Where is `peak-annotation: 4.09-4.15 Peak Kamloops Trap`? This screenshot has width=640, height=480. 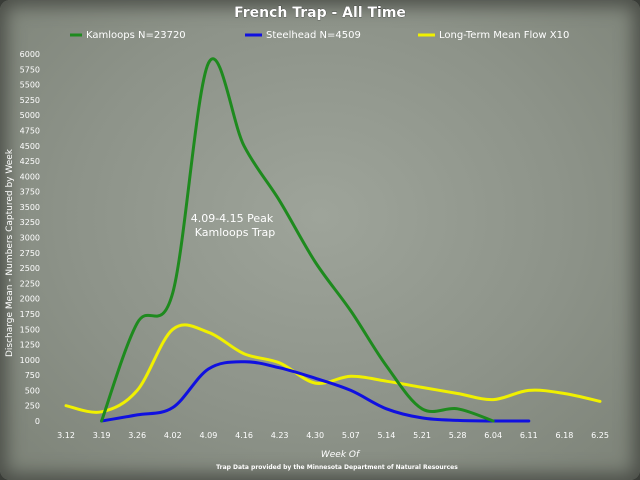 peak-annotation: 4.09-4.15 Peak Kamloops Trap is located at coordinates (233, 225).